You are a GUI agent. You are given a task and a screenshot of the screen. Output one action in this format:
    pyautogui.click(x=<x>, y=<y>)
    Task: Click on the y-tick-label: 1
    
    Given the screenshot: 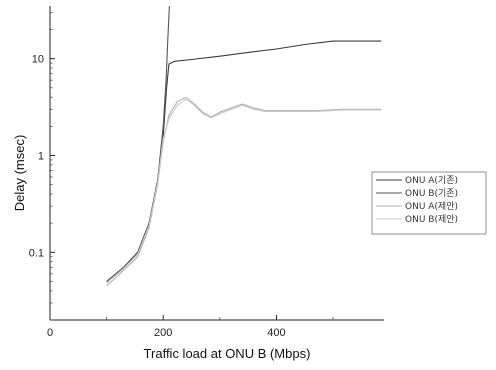 What is the action you would take?
    pyautogui.click(x=41, y=157)
    